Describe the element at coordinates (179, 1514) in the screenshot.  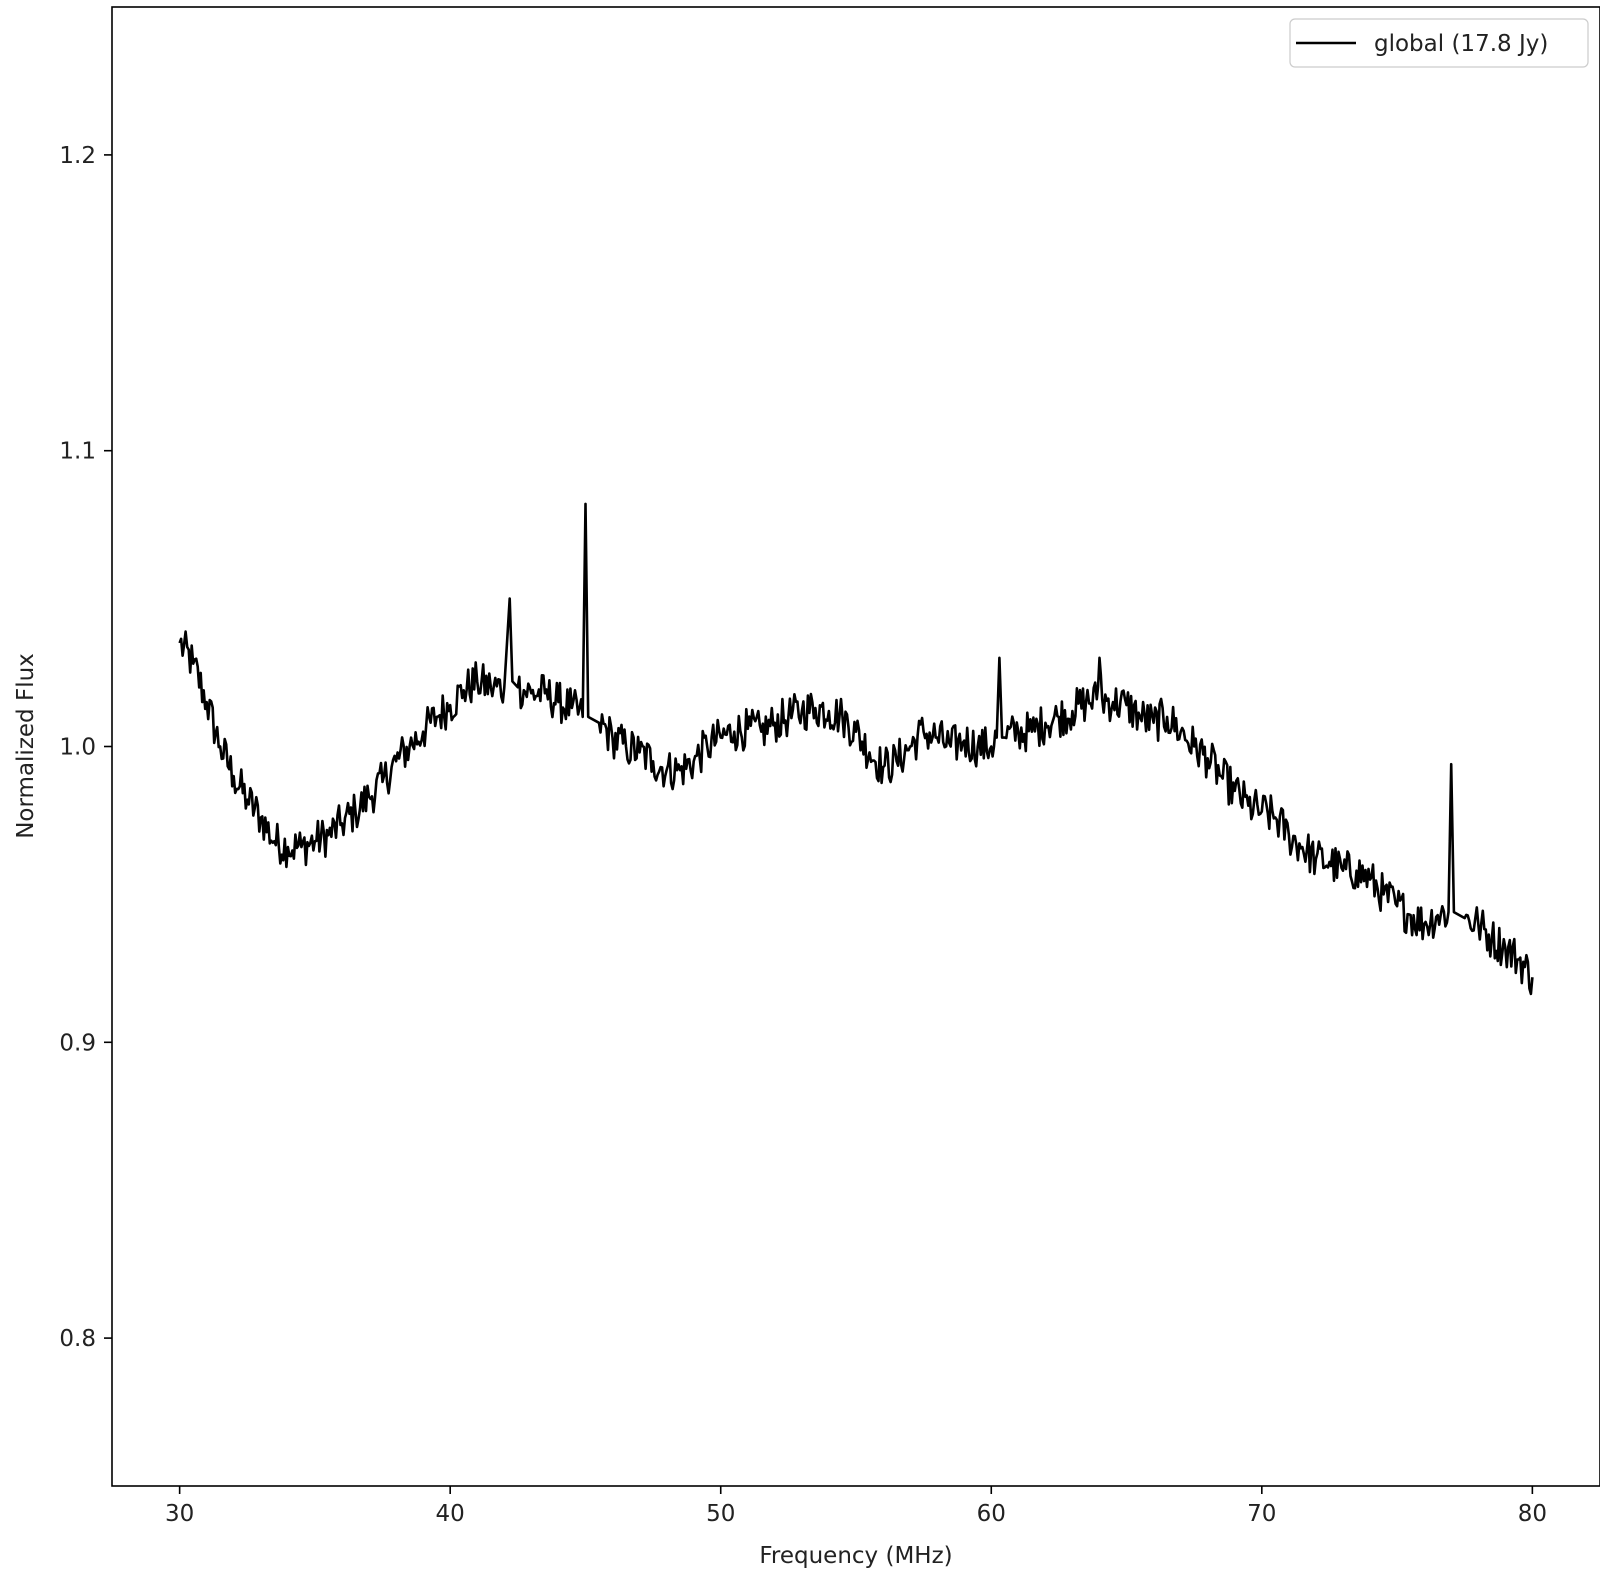
I see `x-tick-label: 30` at that location.